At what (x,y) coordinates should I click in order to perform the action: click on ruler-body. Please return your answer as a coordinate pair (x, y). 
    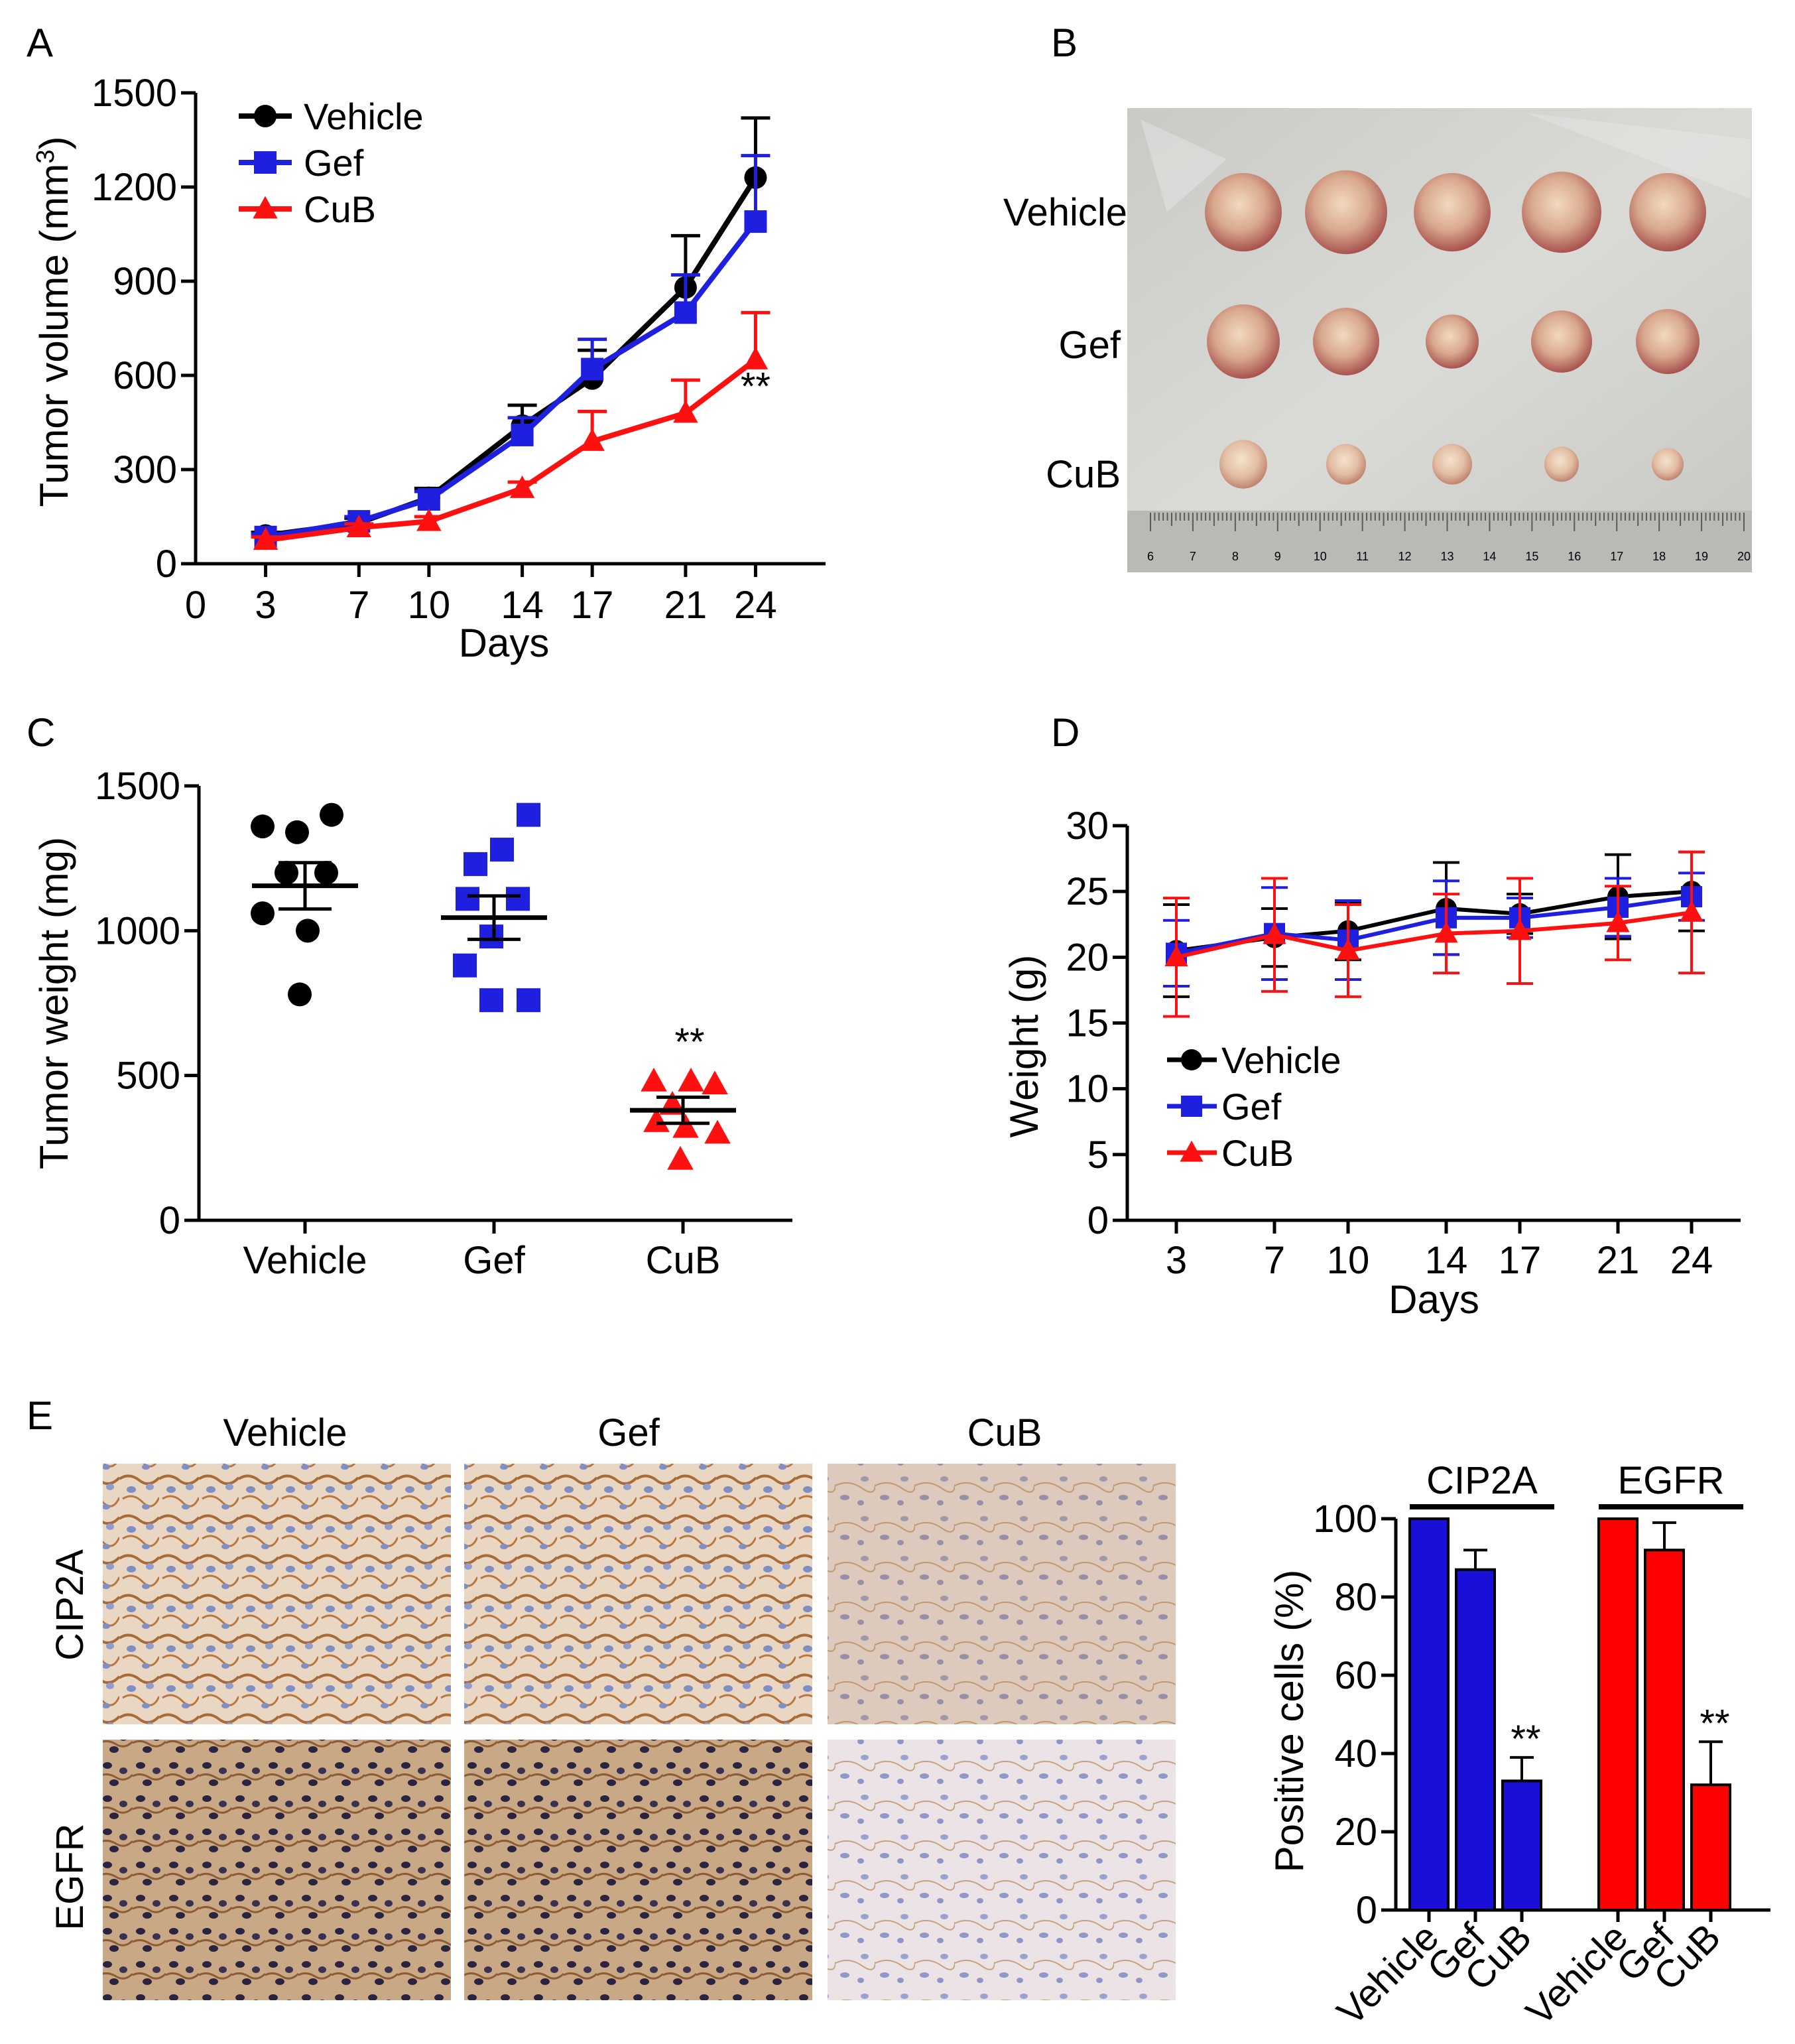
    Looking at the image, I should click on (1439, 541).